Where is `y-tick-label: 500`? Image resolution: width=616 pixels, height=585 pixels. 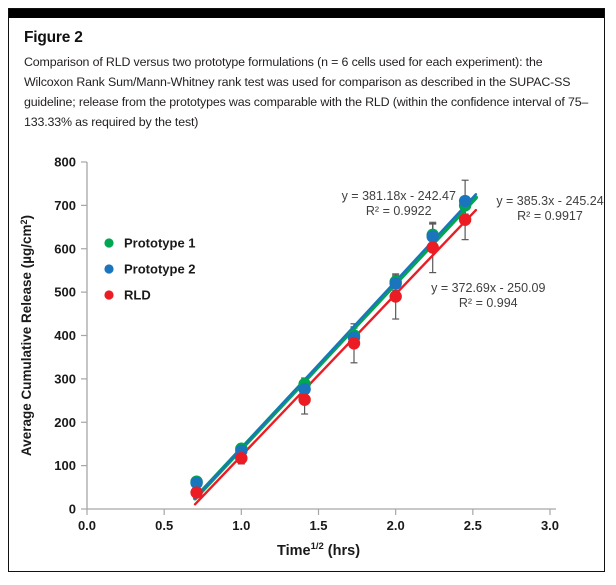 y-tick-label: 500 is located at coordinates (65, 292).